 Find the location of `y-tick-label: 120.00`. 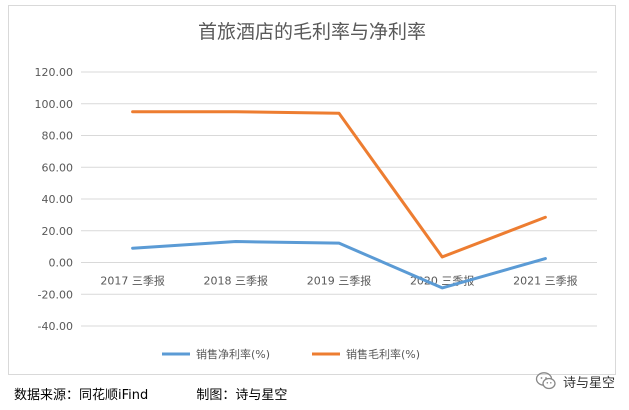

y-tick-label: 120.00 is located at coordinates (54, 72).